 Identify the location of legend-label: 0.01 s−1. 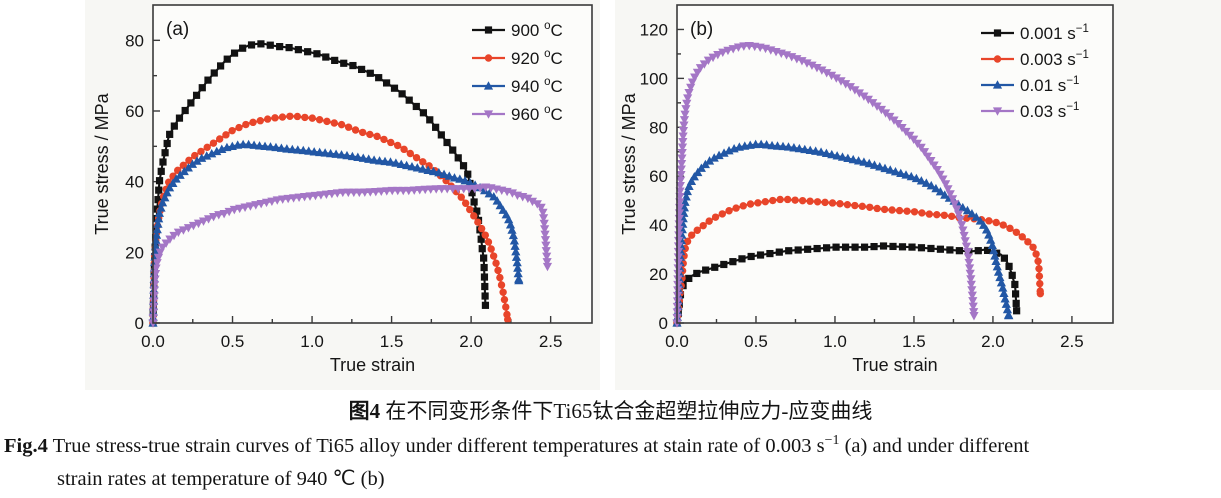
(1049, 85).